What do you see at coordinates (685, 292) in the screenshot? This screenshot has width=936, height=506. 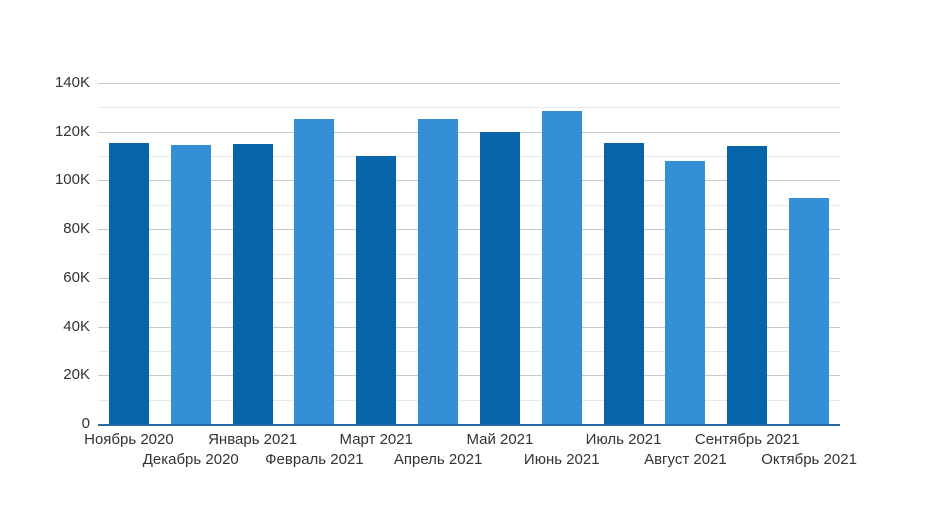 I see `bar-Август 2021` at bounding box center [685, 292].